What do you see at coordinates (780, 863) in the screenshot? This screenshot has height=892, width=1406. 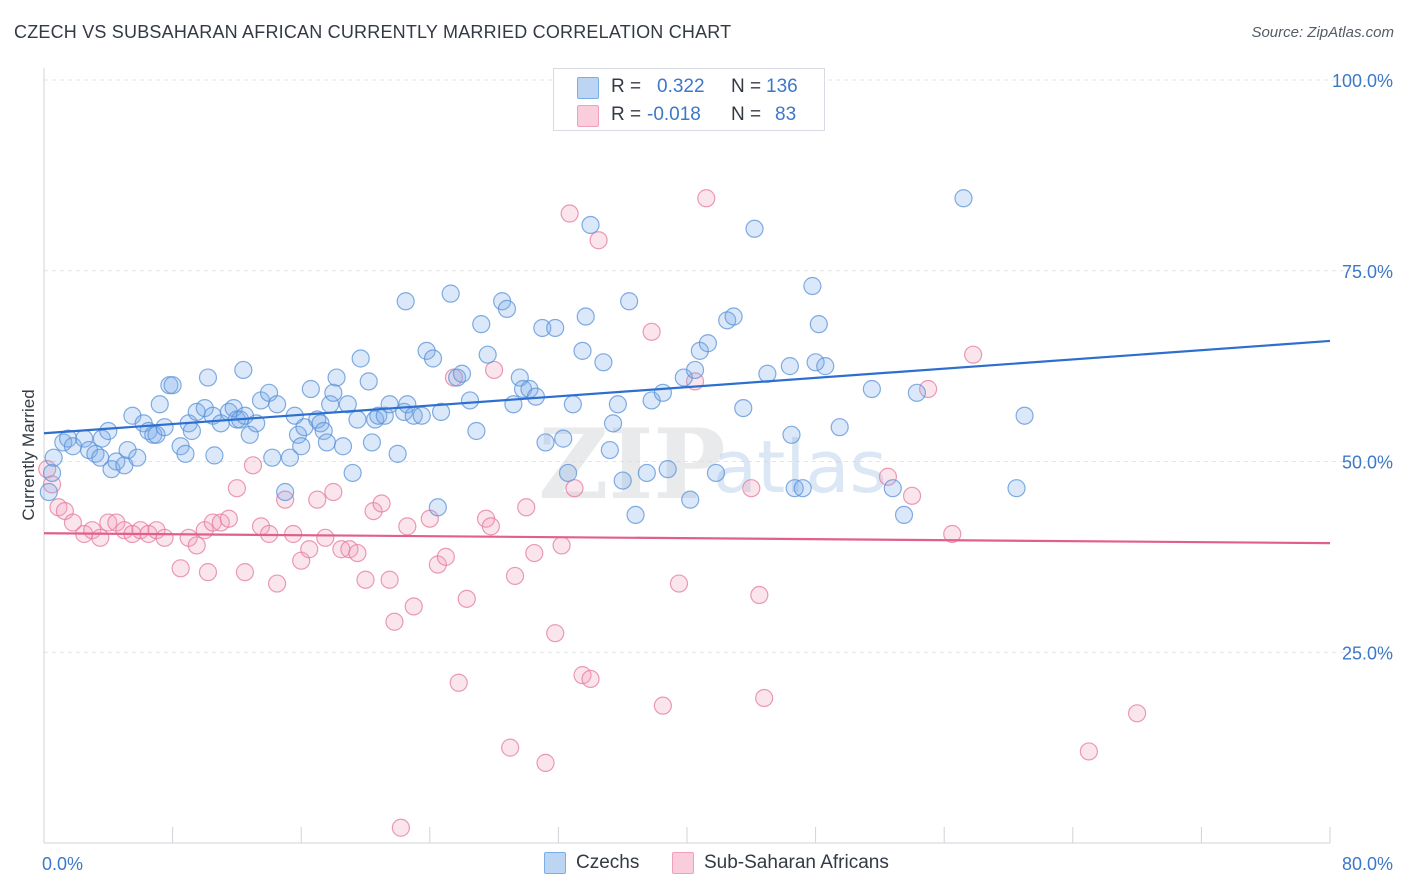 I see `legend-item-sub-saharan: Sub-Saharan Africans` at bounding box center [780, 863].